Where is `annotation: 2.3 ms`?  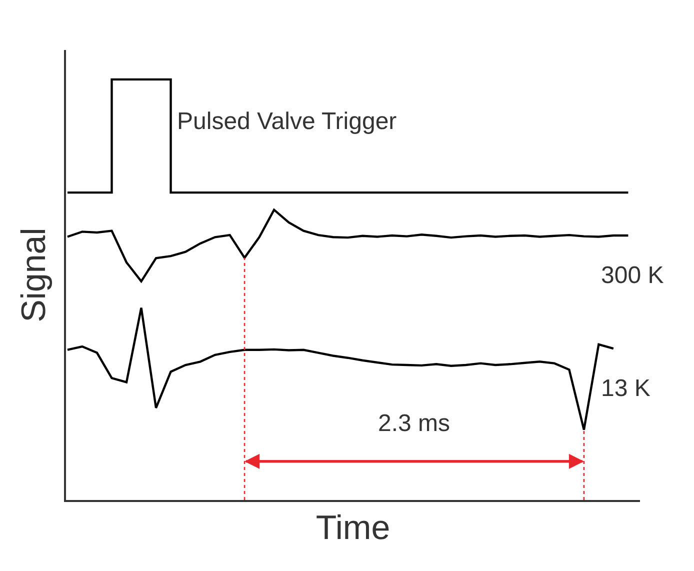
annotation: 2.3 ms is located at coordinates (414, 423).